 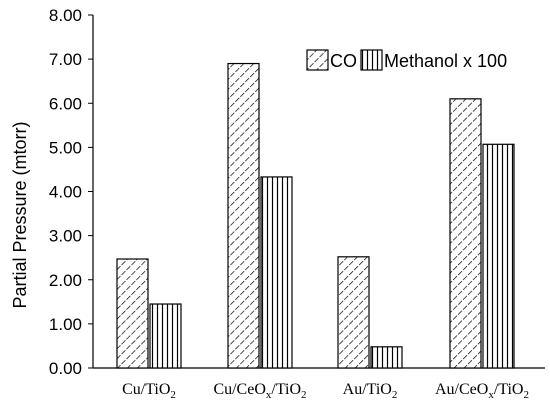 I want to click on x-category-label: Cu/TiO2, so click(x=149, y=391).